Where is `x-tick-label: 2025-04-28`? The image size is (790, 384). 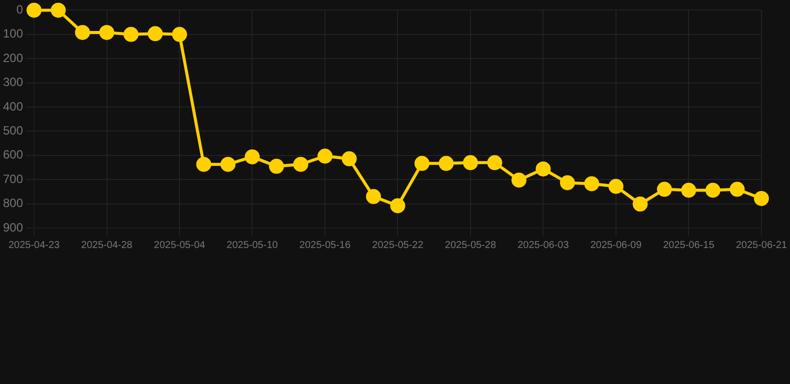 x-tick-label: 2025-04-28 is located at coordinates (107, 245).